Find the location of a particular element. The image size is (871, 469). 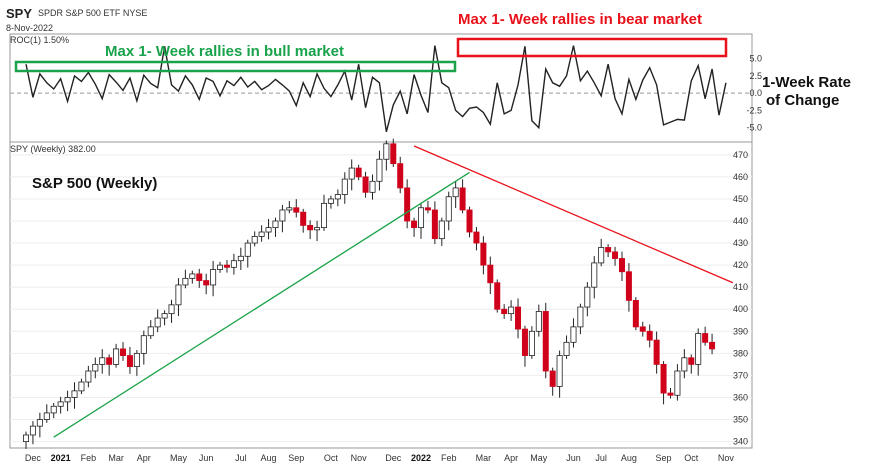

roc-line is located at coordinates (376, 88).